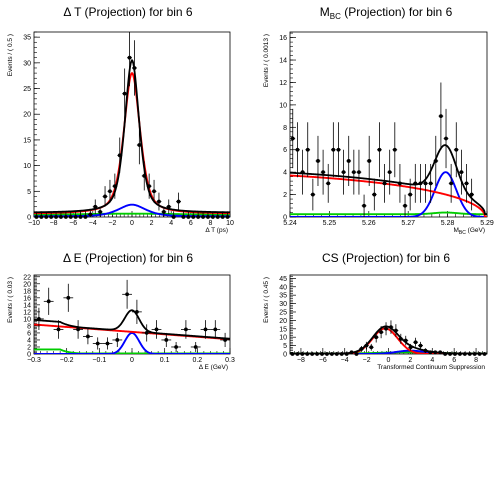  I want to click on curve-total, so click(132, 324).